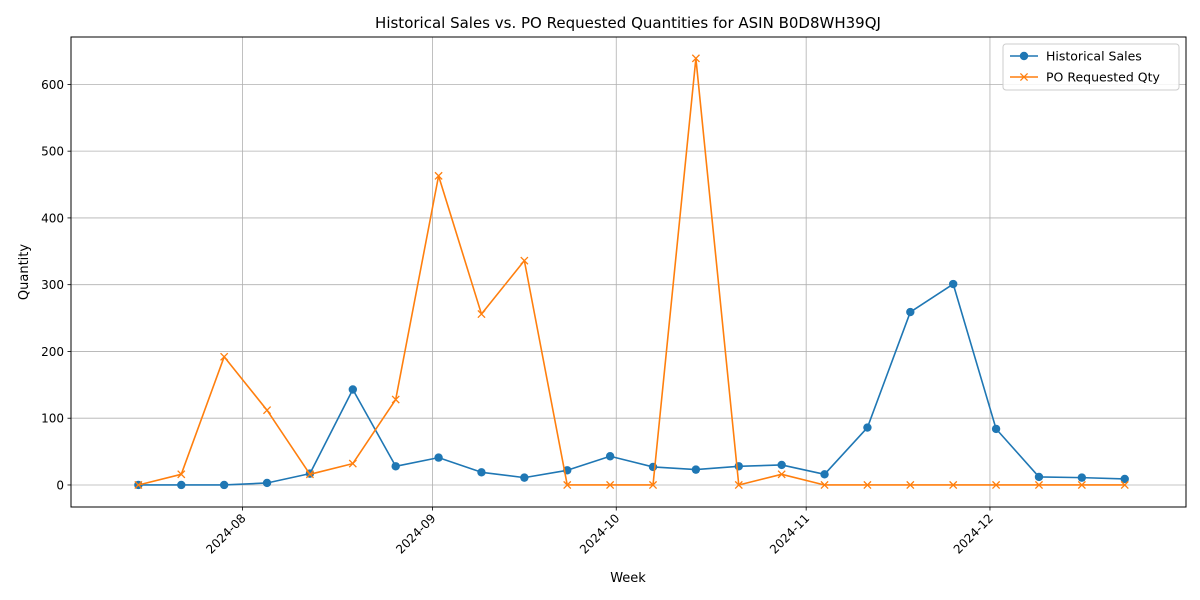 Image resolution: width=1200 pixels, height=600 pixels. Describe the element at coordinates (52, 419) in the screenshot. I see `y-tick-label: 100` at that location.